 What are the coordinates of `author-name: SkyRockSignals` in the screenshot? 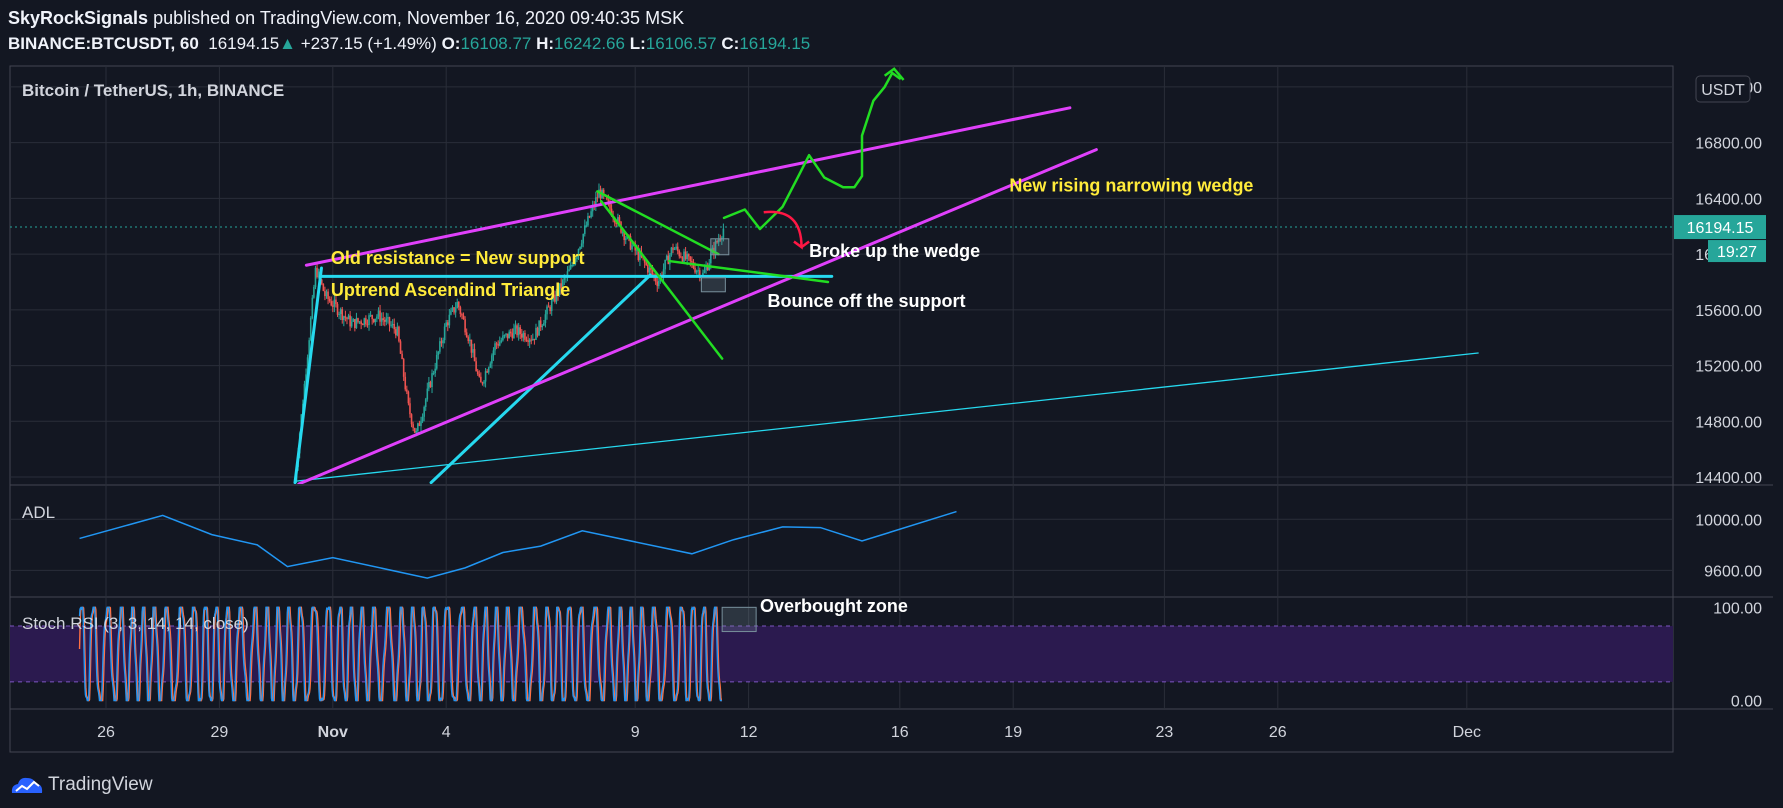 It's located at (78, 18).